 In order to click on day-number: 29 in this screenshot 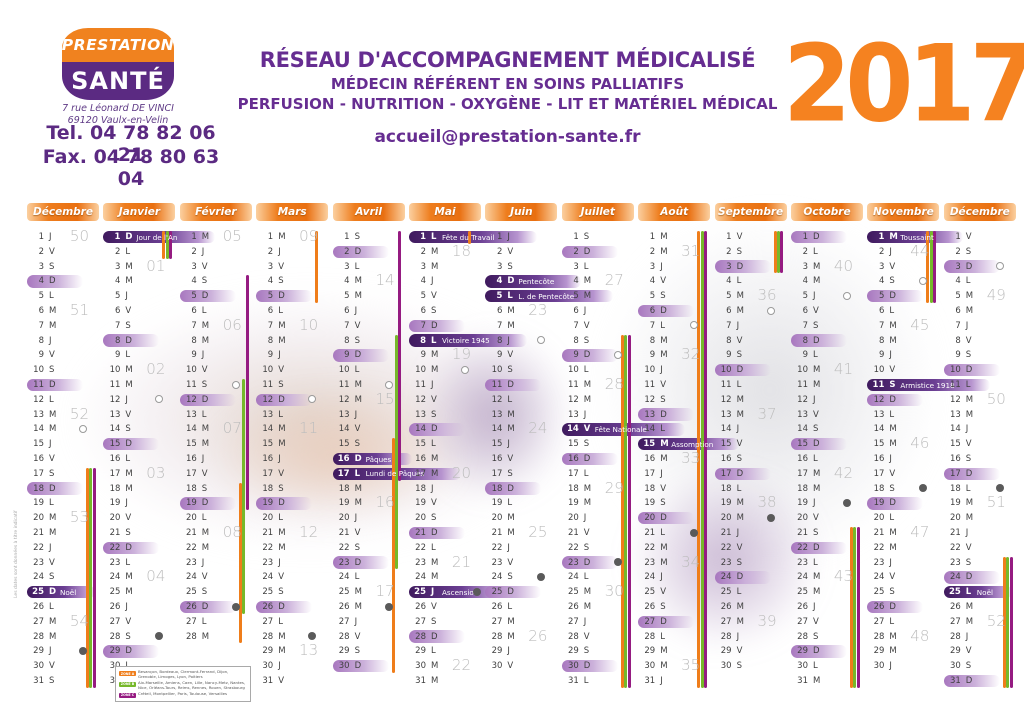, I will do `click(573, 651)`.